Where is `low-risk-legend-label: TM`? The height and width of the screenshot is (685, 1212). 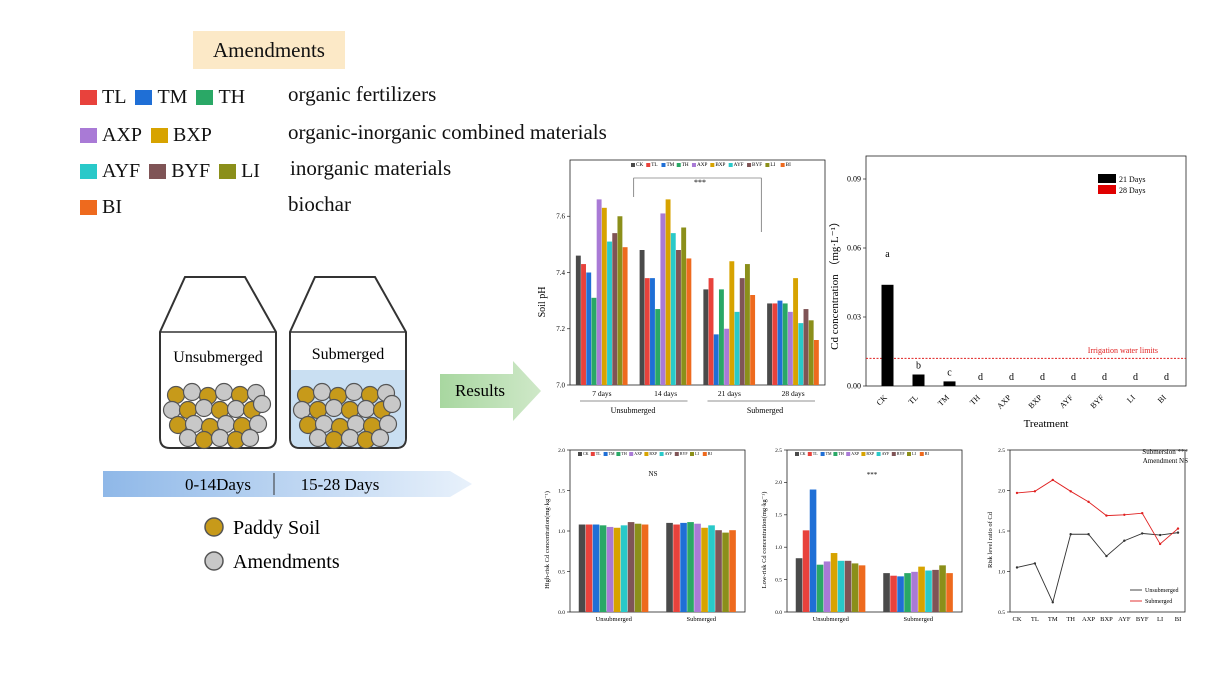 low-risk-legend-label: TM is located at coordinates (829, 453).